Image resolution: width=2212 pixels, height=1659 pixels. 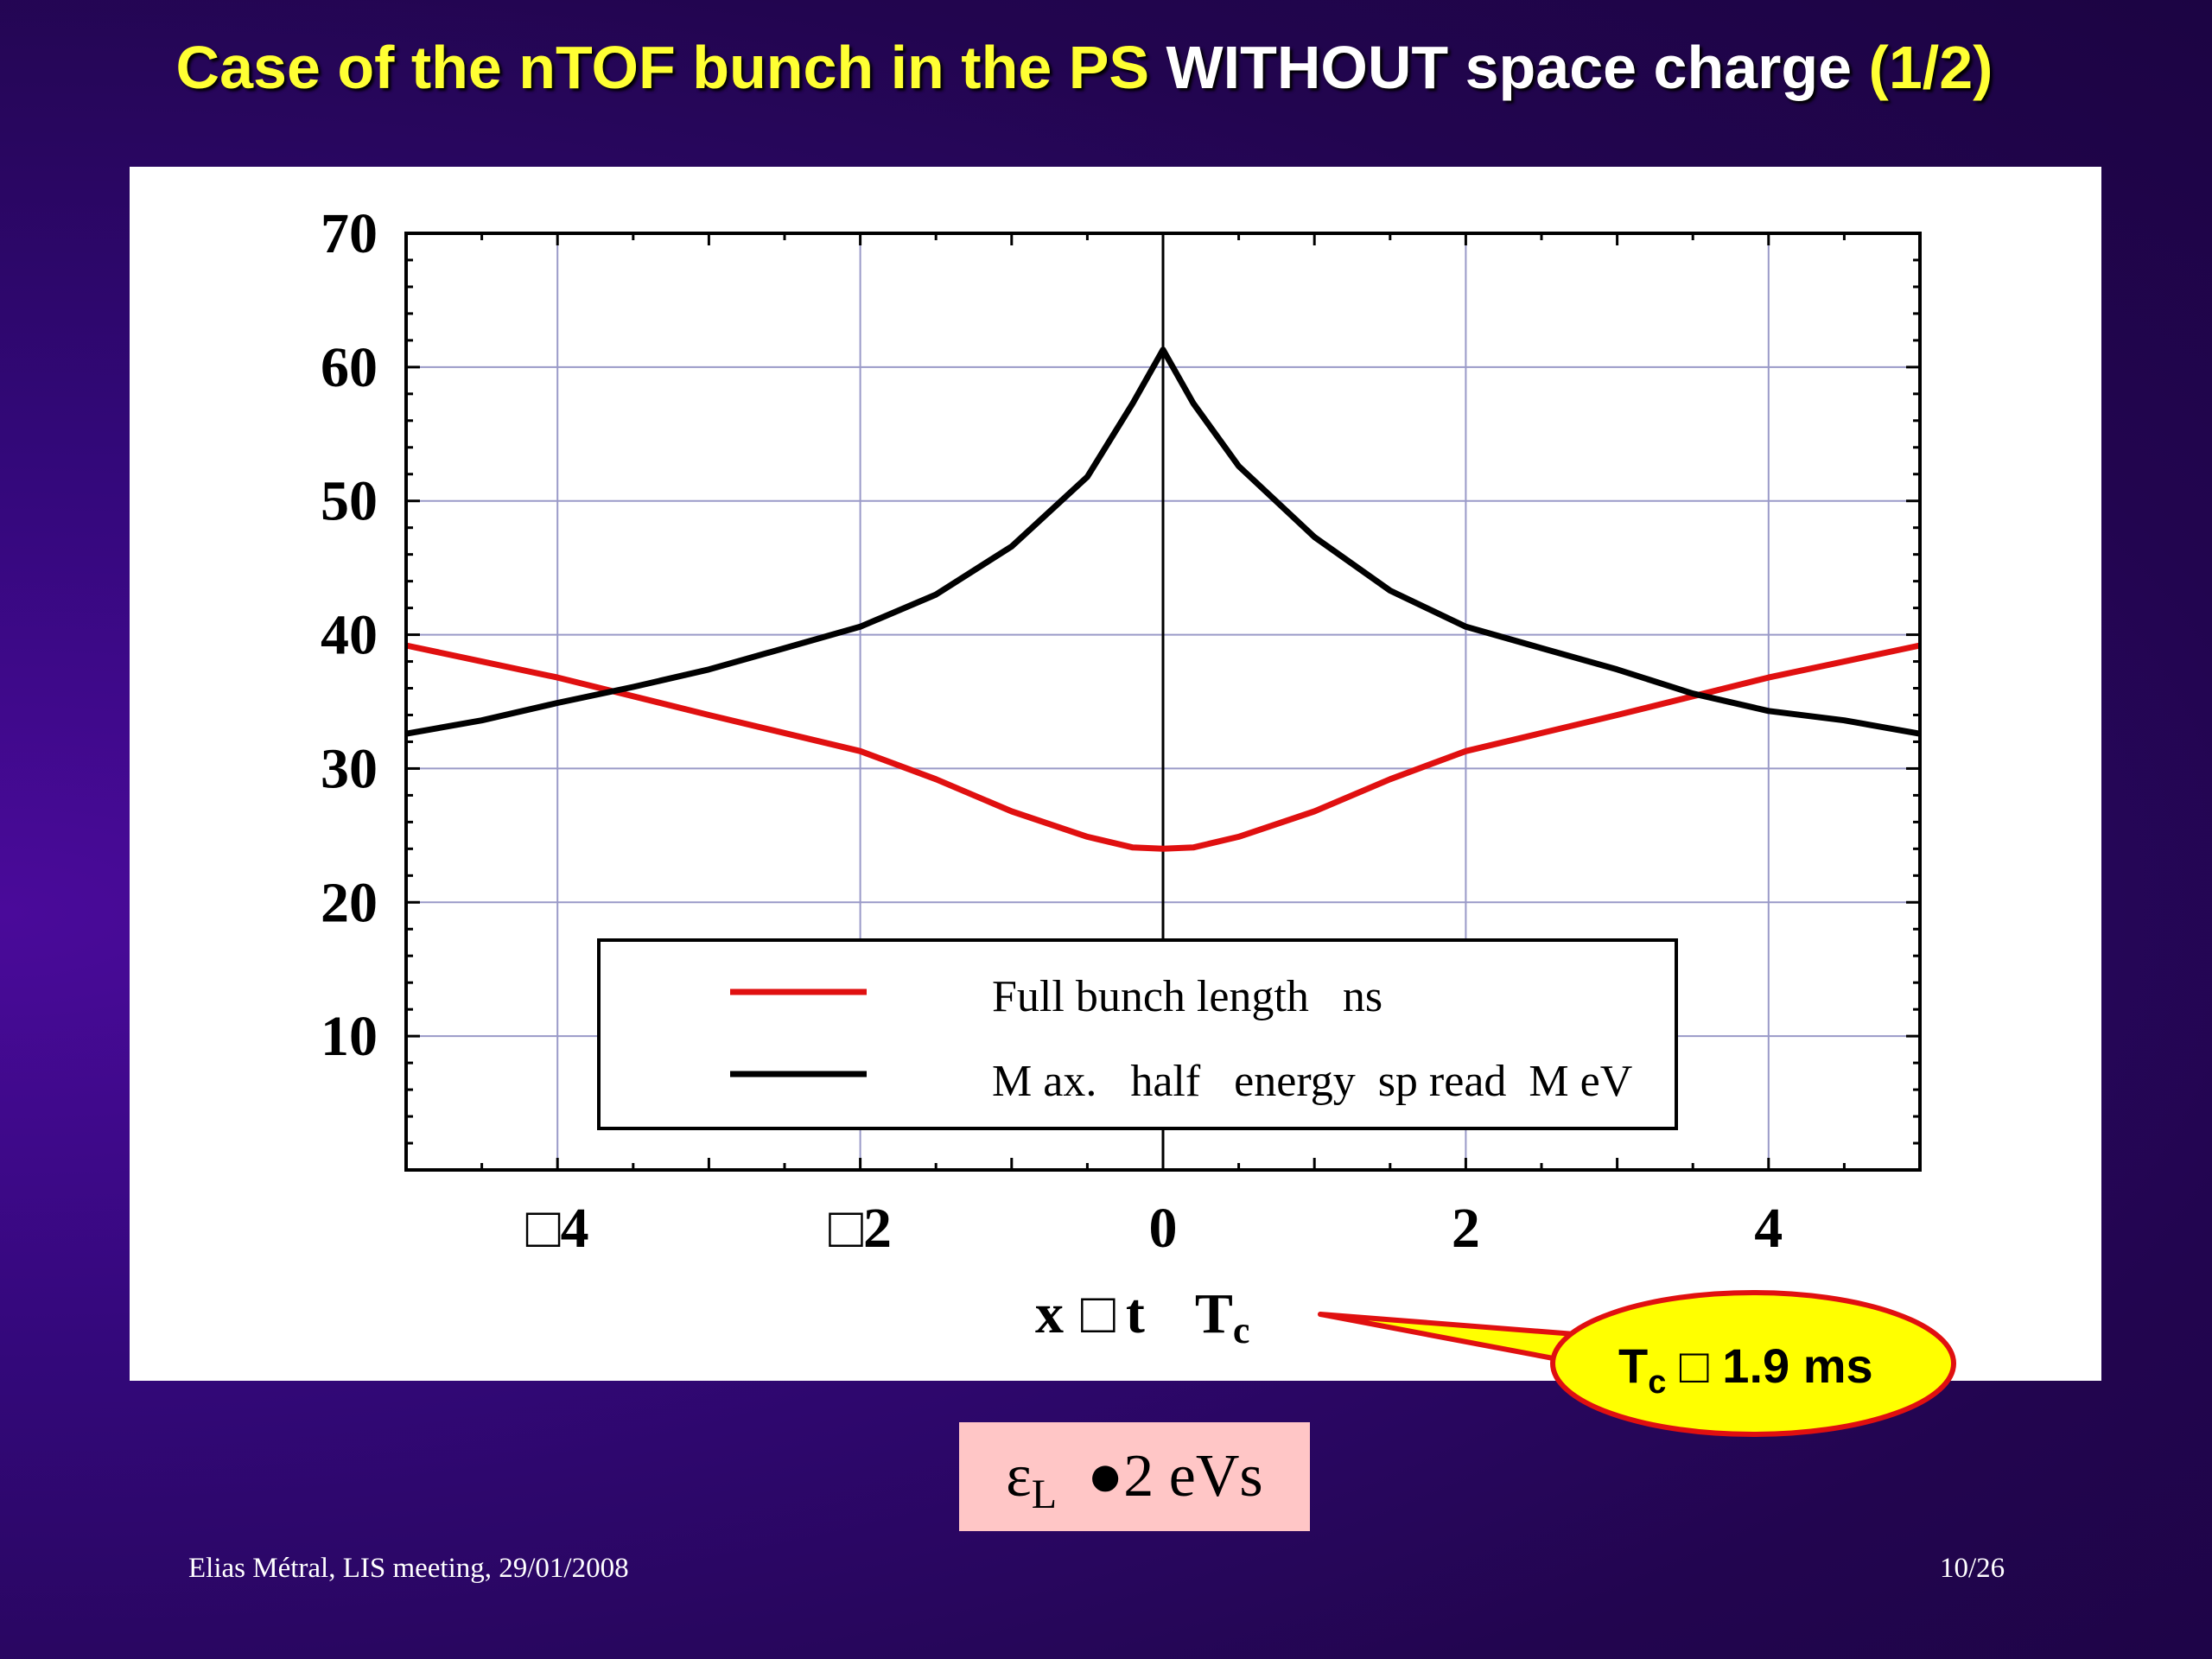 I want to click on y-tick-label: 40, so click(x=349, y=635).